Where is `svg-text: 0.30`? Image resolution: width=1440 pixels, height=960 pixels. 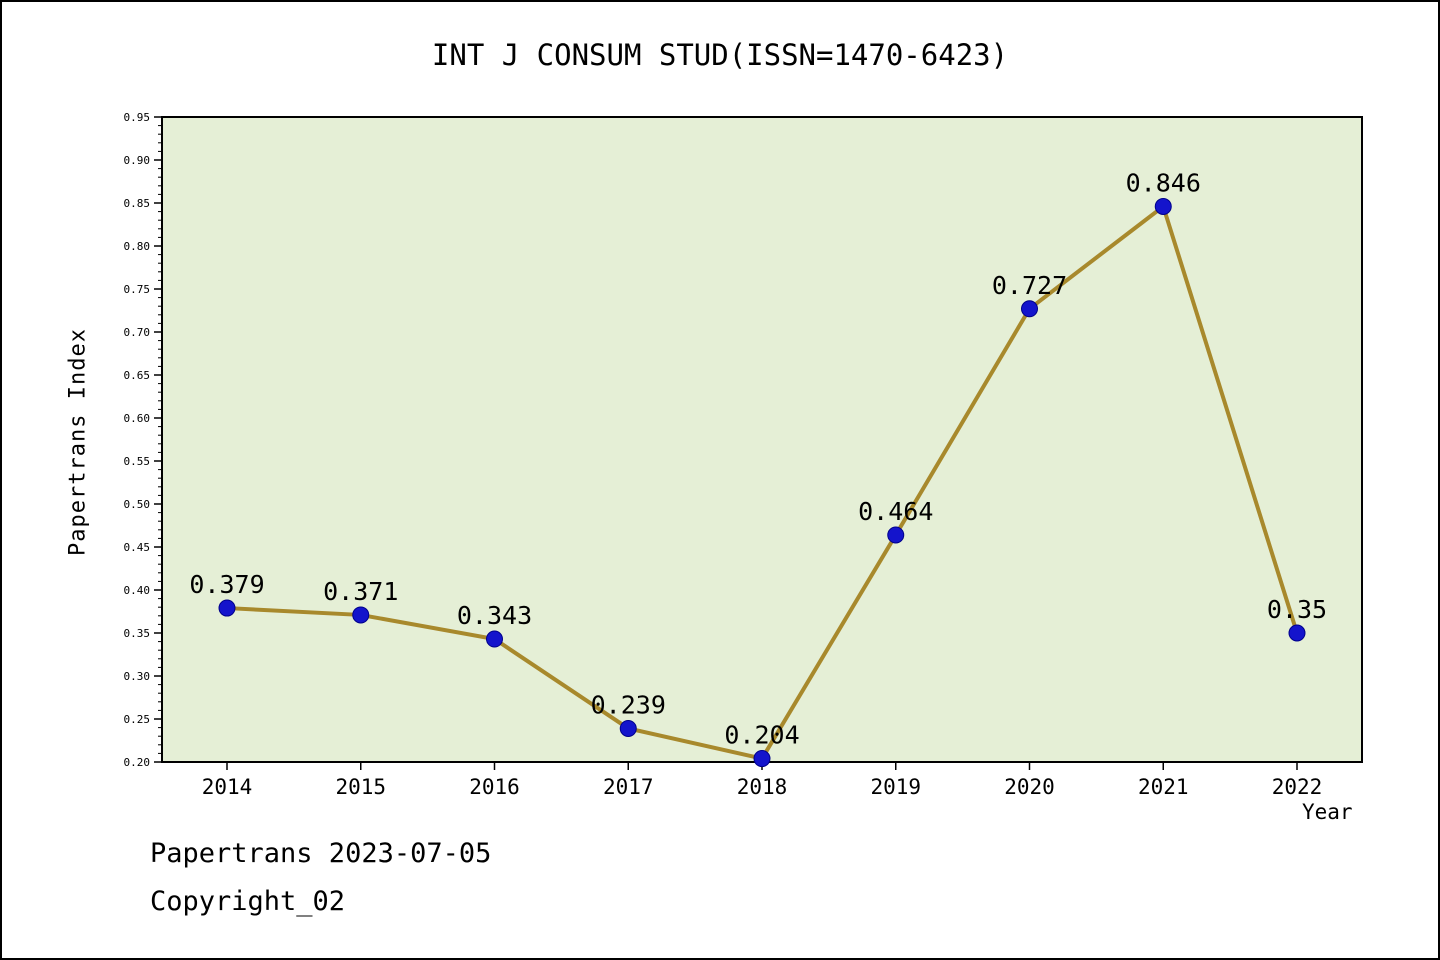
svg-text: 0.30 is located at coordinates (137, 676).